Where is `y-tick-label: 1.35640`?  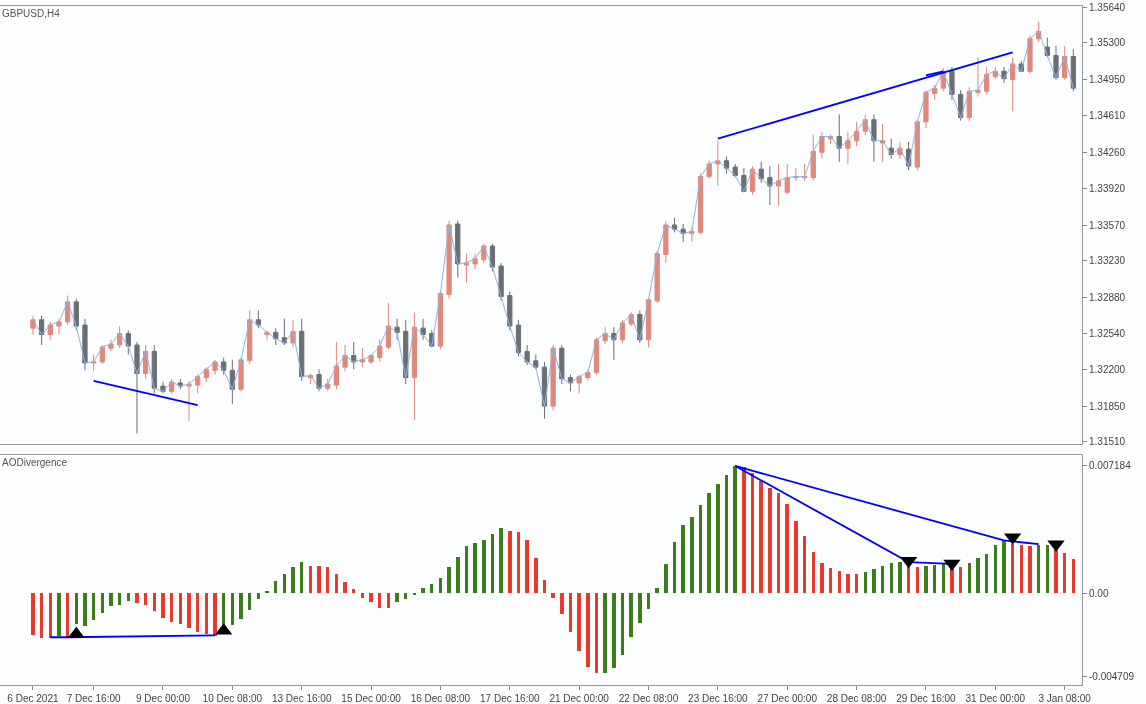 y-tick-label: 1.35640 is located at coordinates (1107, 7).